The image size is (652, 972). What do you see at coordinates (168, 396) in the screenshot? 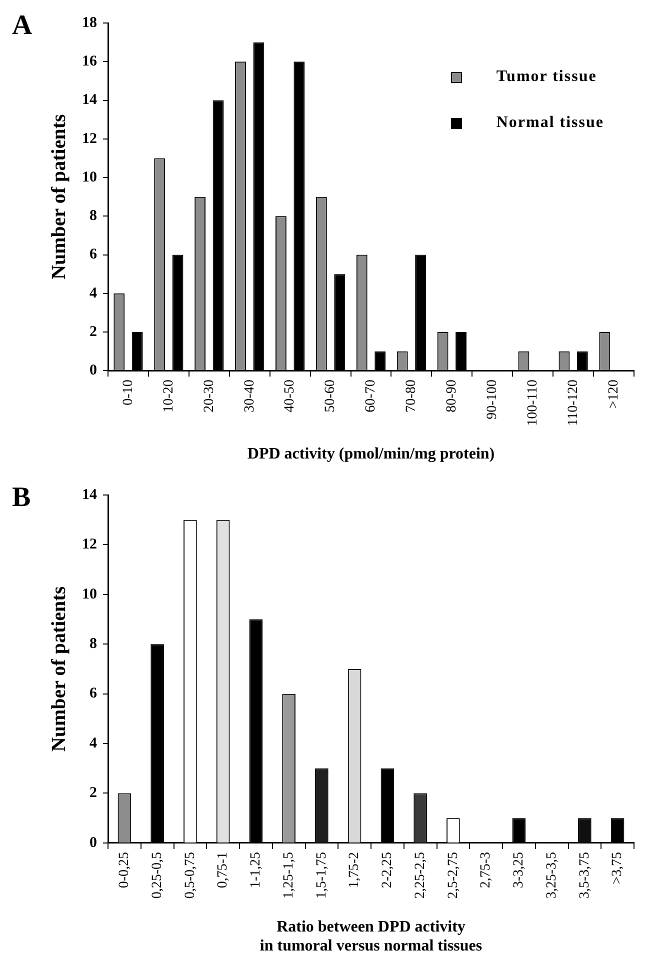
I see `x-tick-label: 10-20` at bounding box center [168, 396].